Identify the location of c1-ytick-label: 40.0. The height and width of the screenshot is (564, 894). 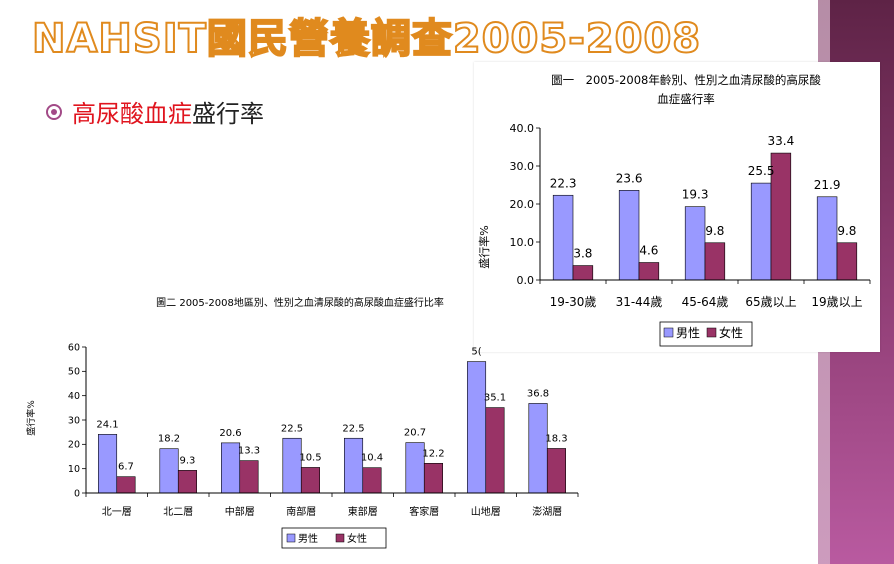
(522, 128).